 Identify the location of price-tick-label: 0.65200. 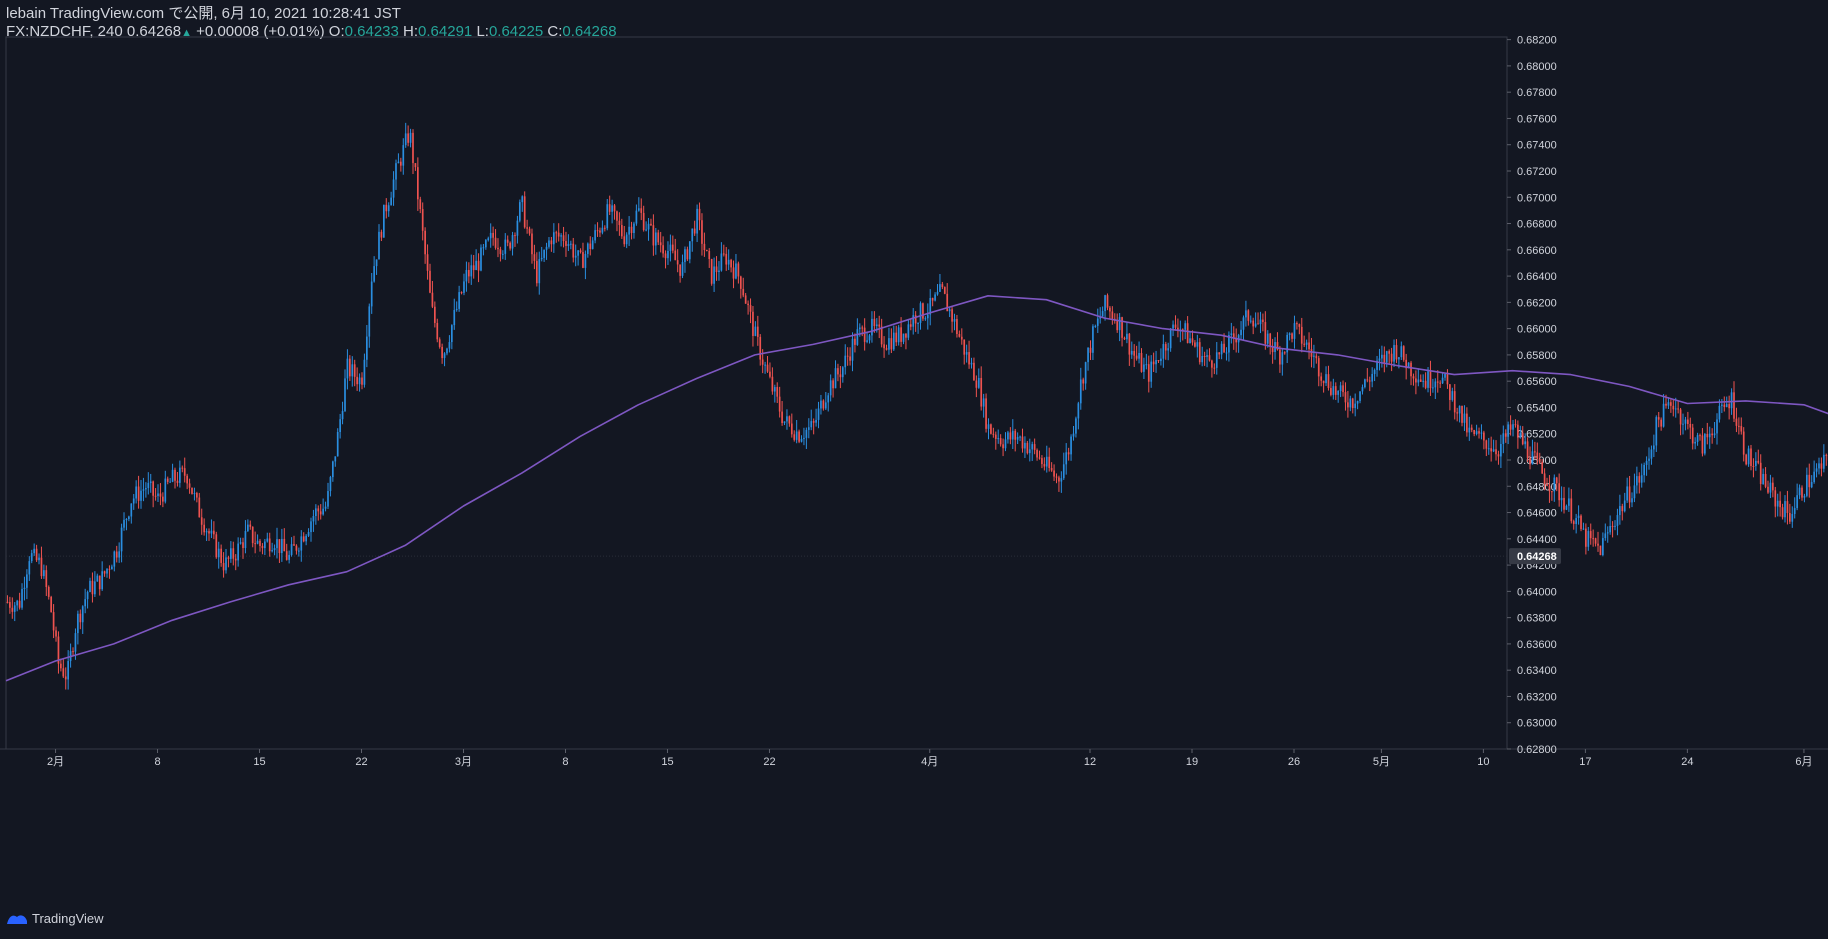
(1537, 435).